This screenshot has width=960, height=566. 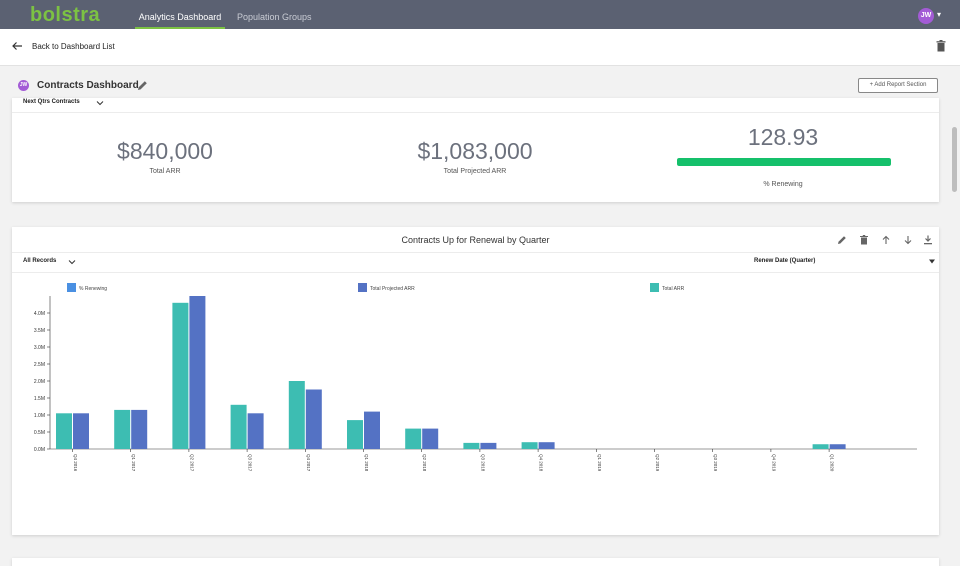 What do you see at coordinates (773, 463) in the screenshot?
I see `x-tick-label: Q4 2019` at bounding box center [773, 463].